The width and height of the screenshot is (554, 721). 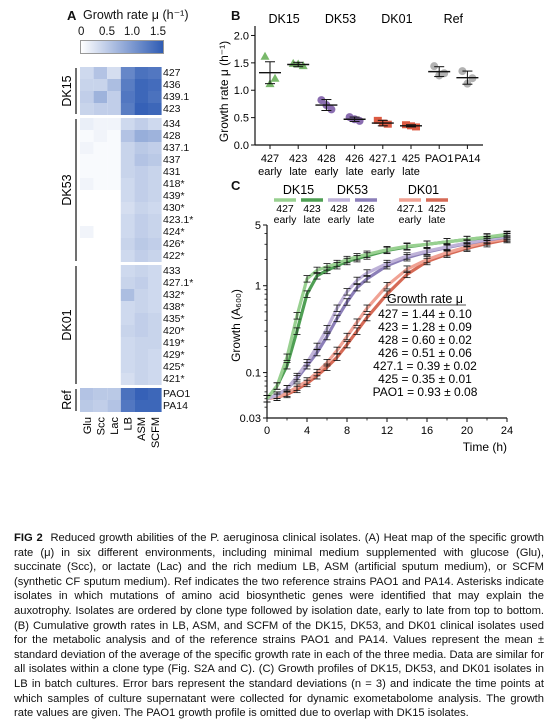 What do you see at coordinates (258, 287) in the screenshot?
I see `c-y-tick-label: 1` at bounding box center [258, 287].